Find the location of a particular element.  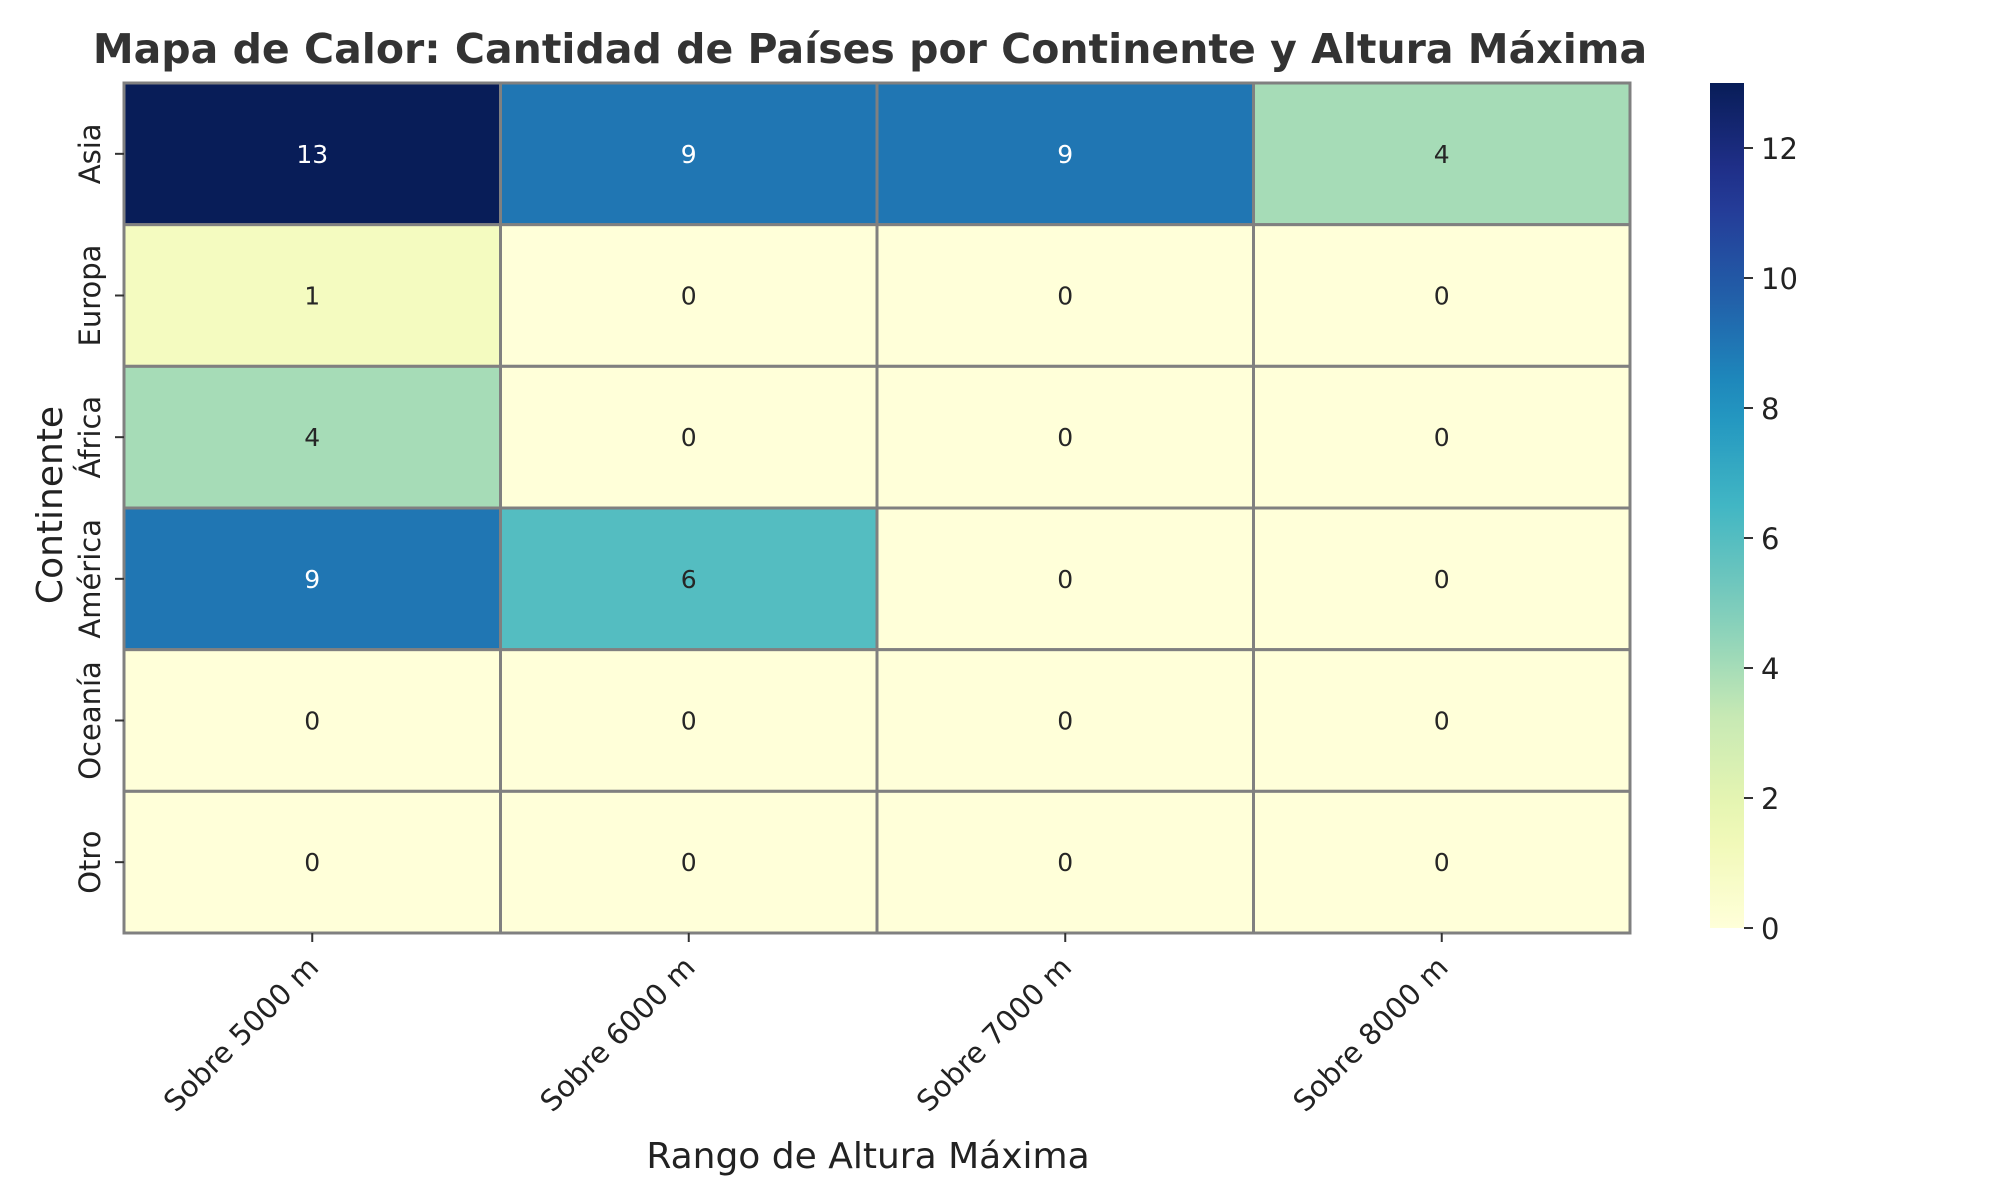

colorbar-tick-label: 2 is located at coordinates (1770, 799).